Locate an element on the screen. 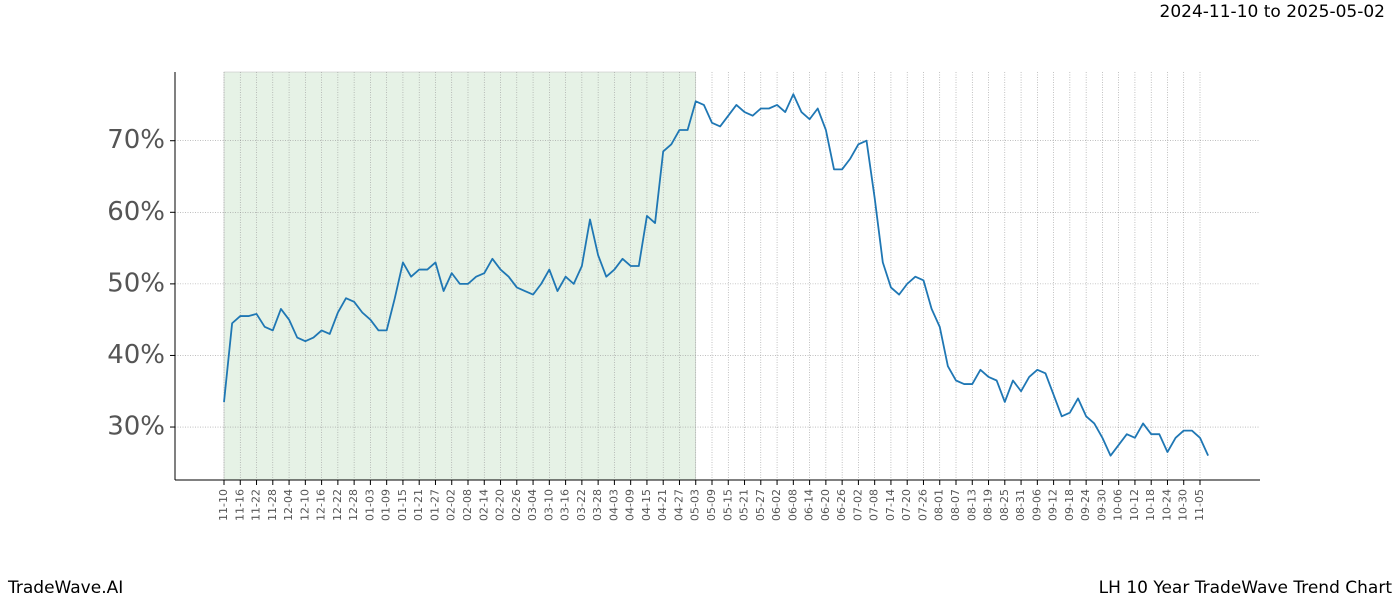 The image size is (1400, 600). x-tick-label: 08-25 is located at coordinates (1004, 505).